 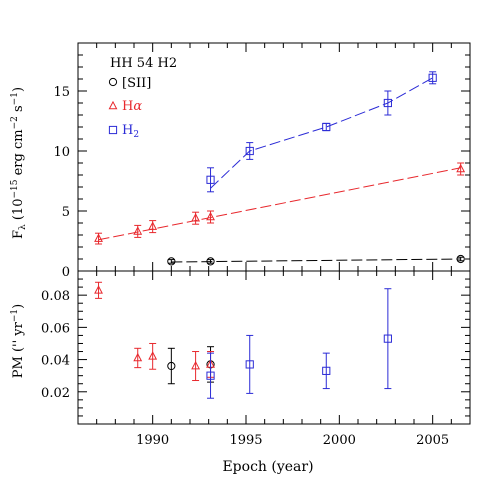 What do you see at coordinates (113, 130) in the screenshot?
I see `legend-marker-h2` at bounding box center [113, 130].